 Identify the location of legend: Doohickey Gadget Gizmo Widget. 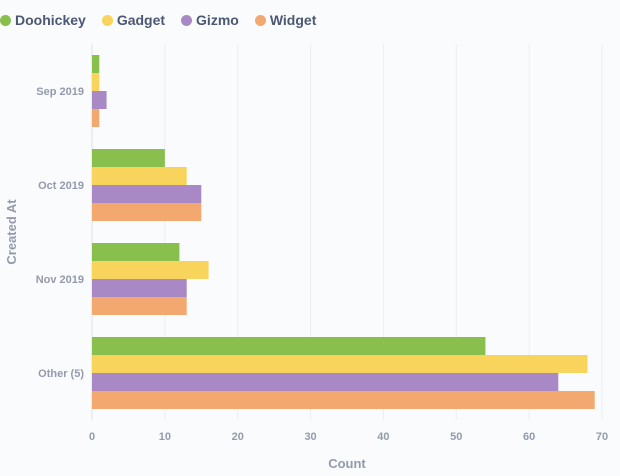
(166, 20).